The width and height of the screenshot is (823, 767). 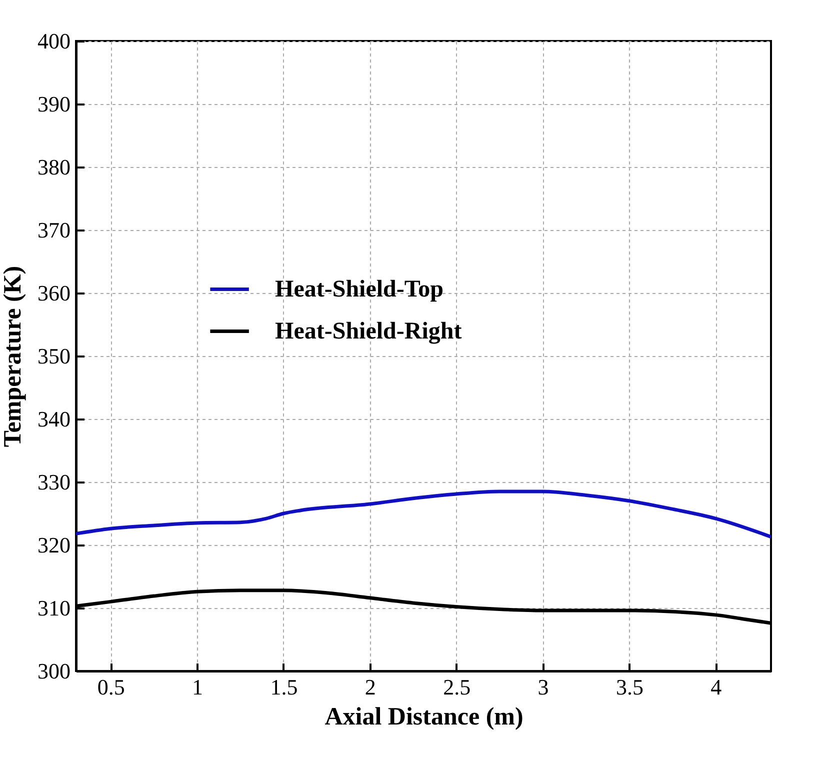 I want to click on y-tick-label: 300, so click(x=54, y=671).